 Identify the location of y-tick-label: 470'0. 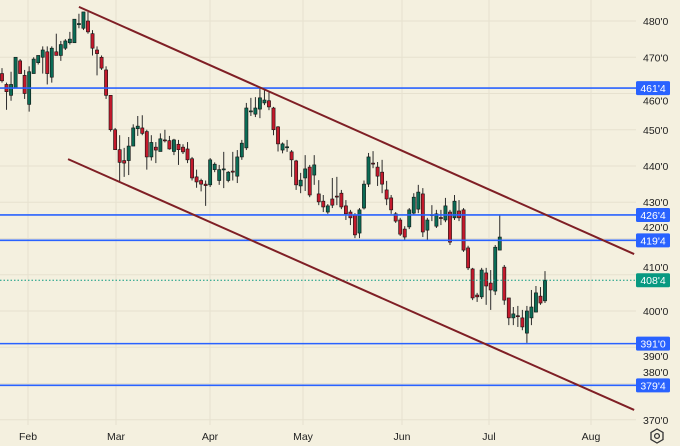
(656, 58).